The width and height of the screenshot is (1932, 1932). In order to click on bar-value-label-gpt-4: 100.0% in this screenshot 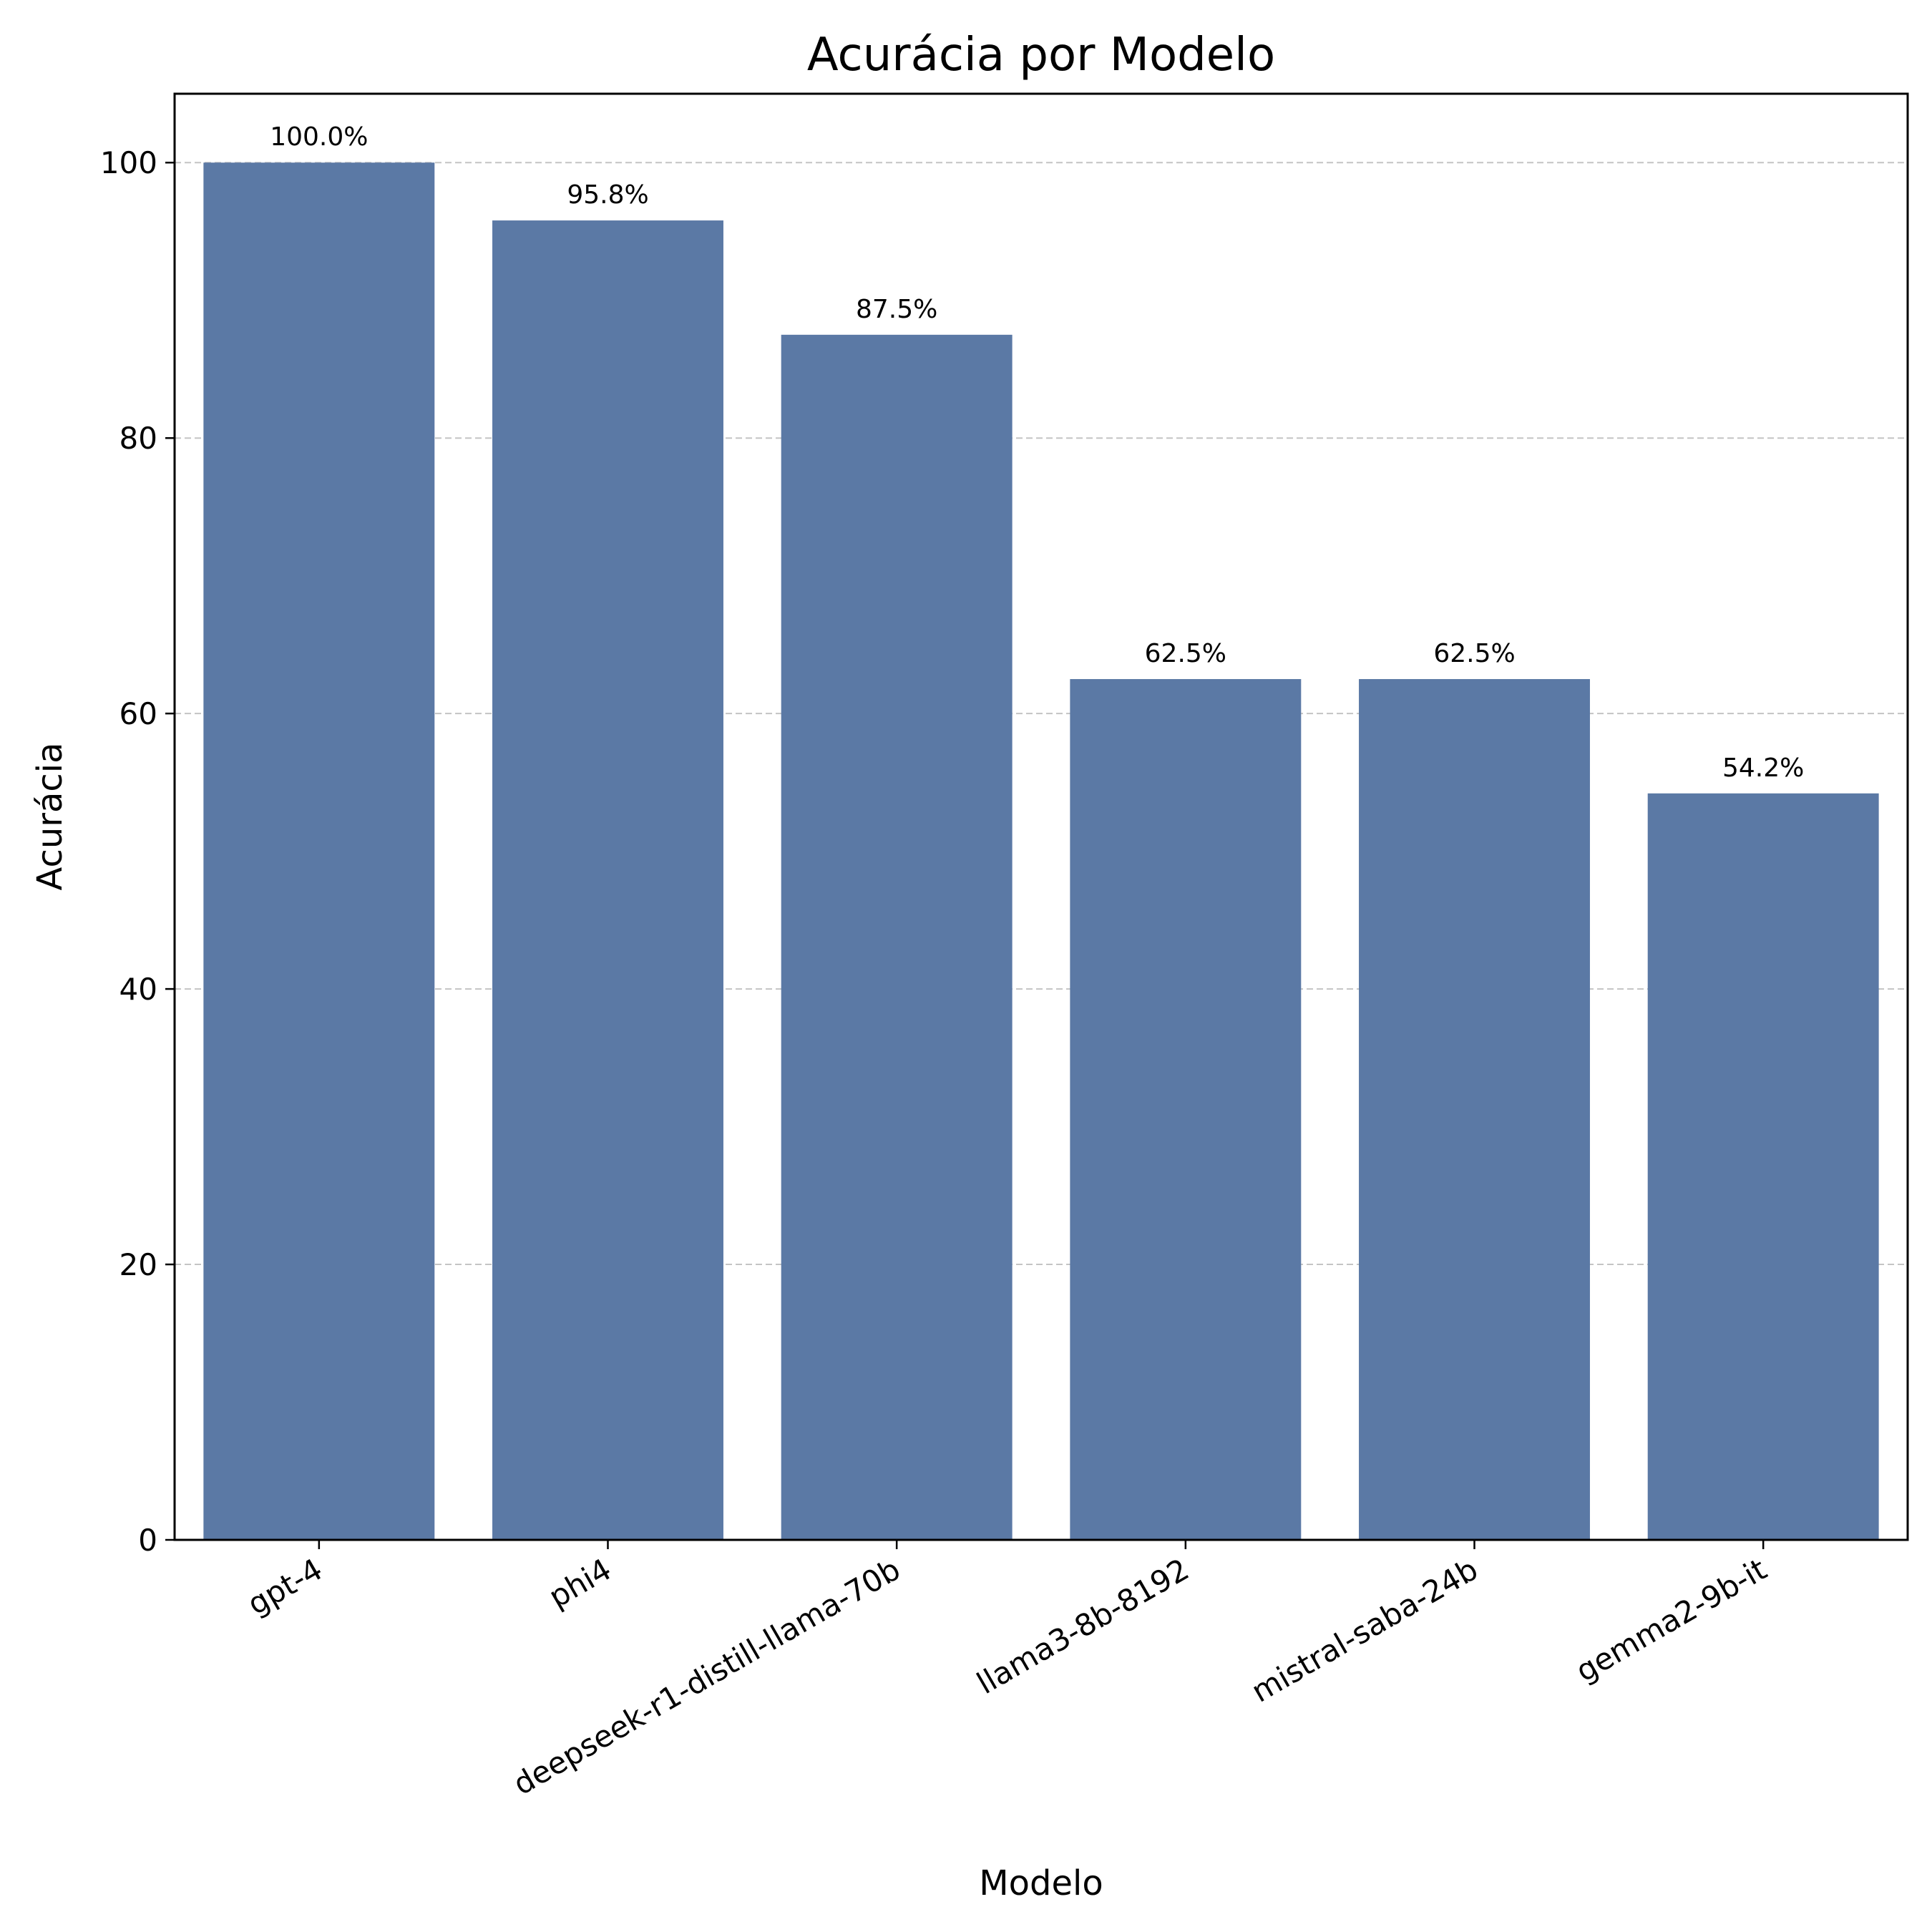, I will do `click(319, 137)`.